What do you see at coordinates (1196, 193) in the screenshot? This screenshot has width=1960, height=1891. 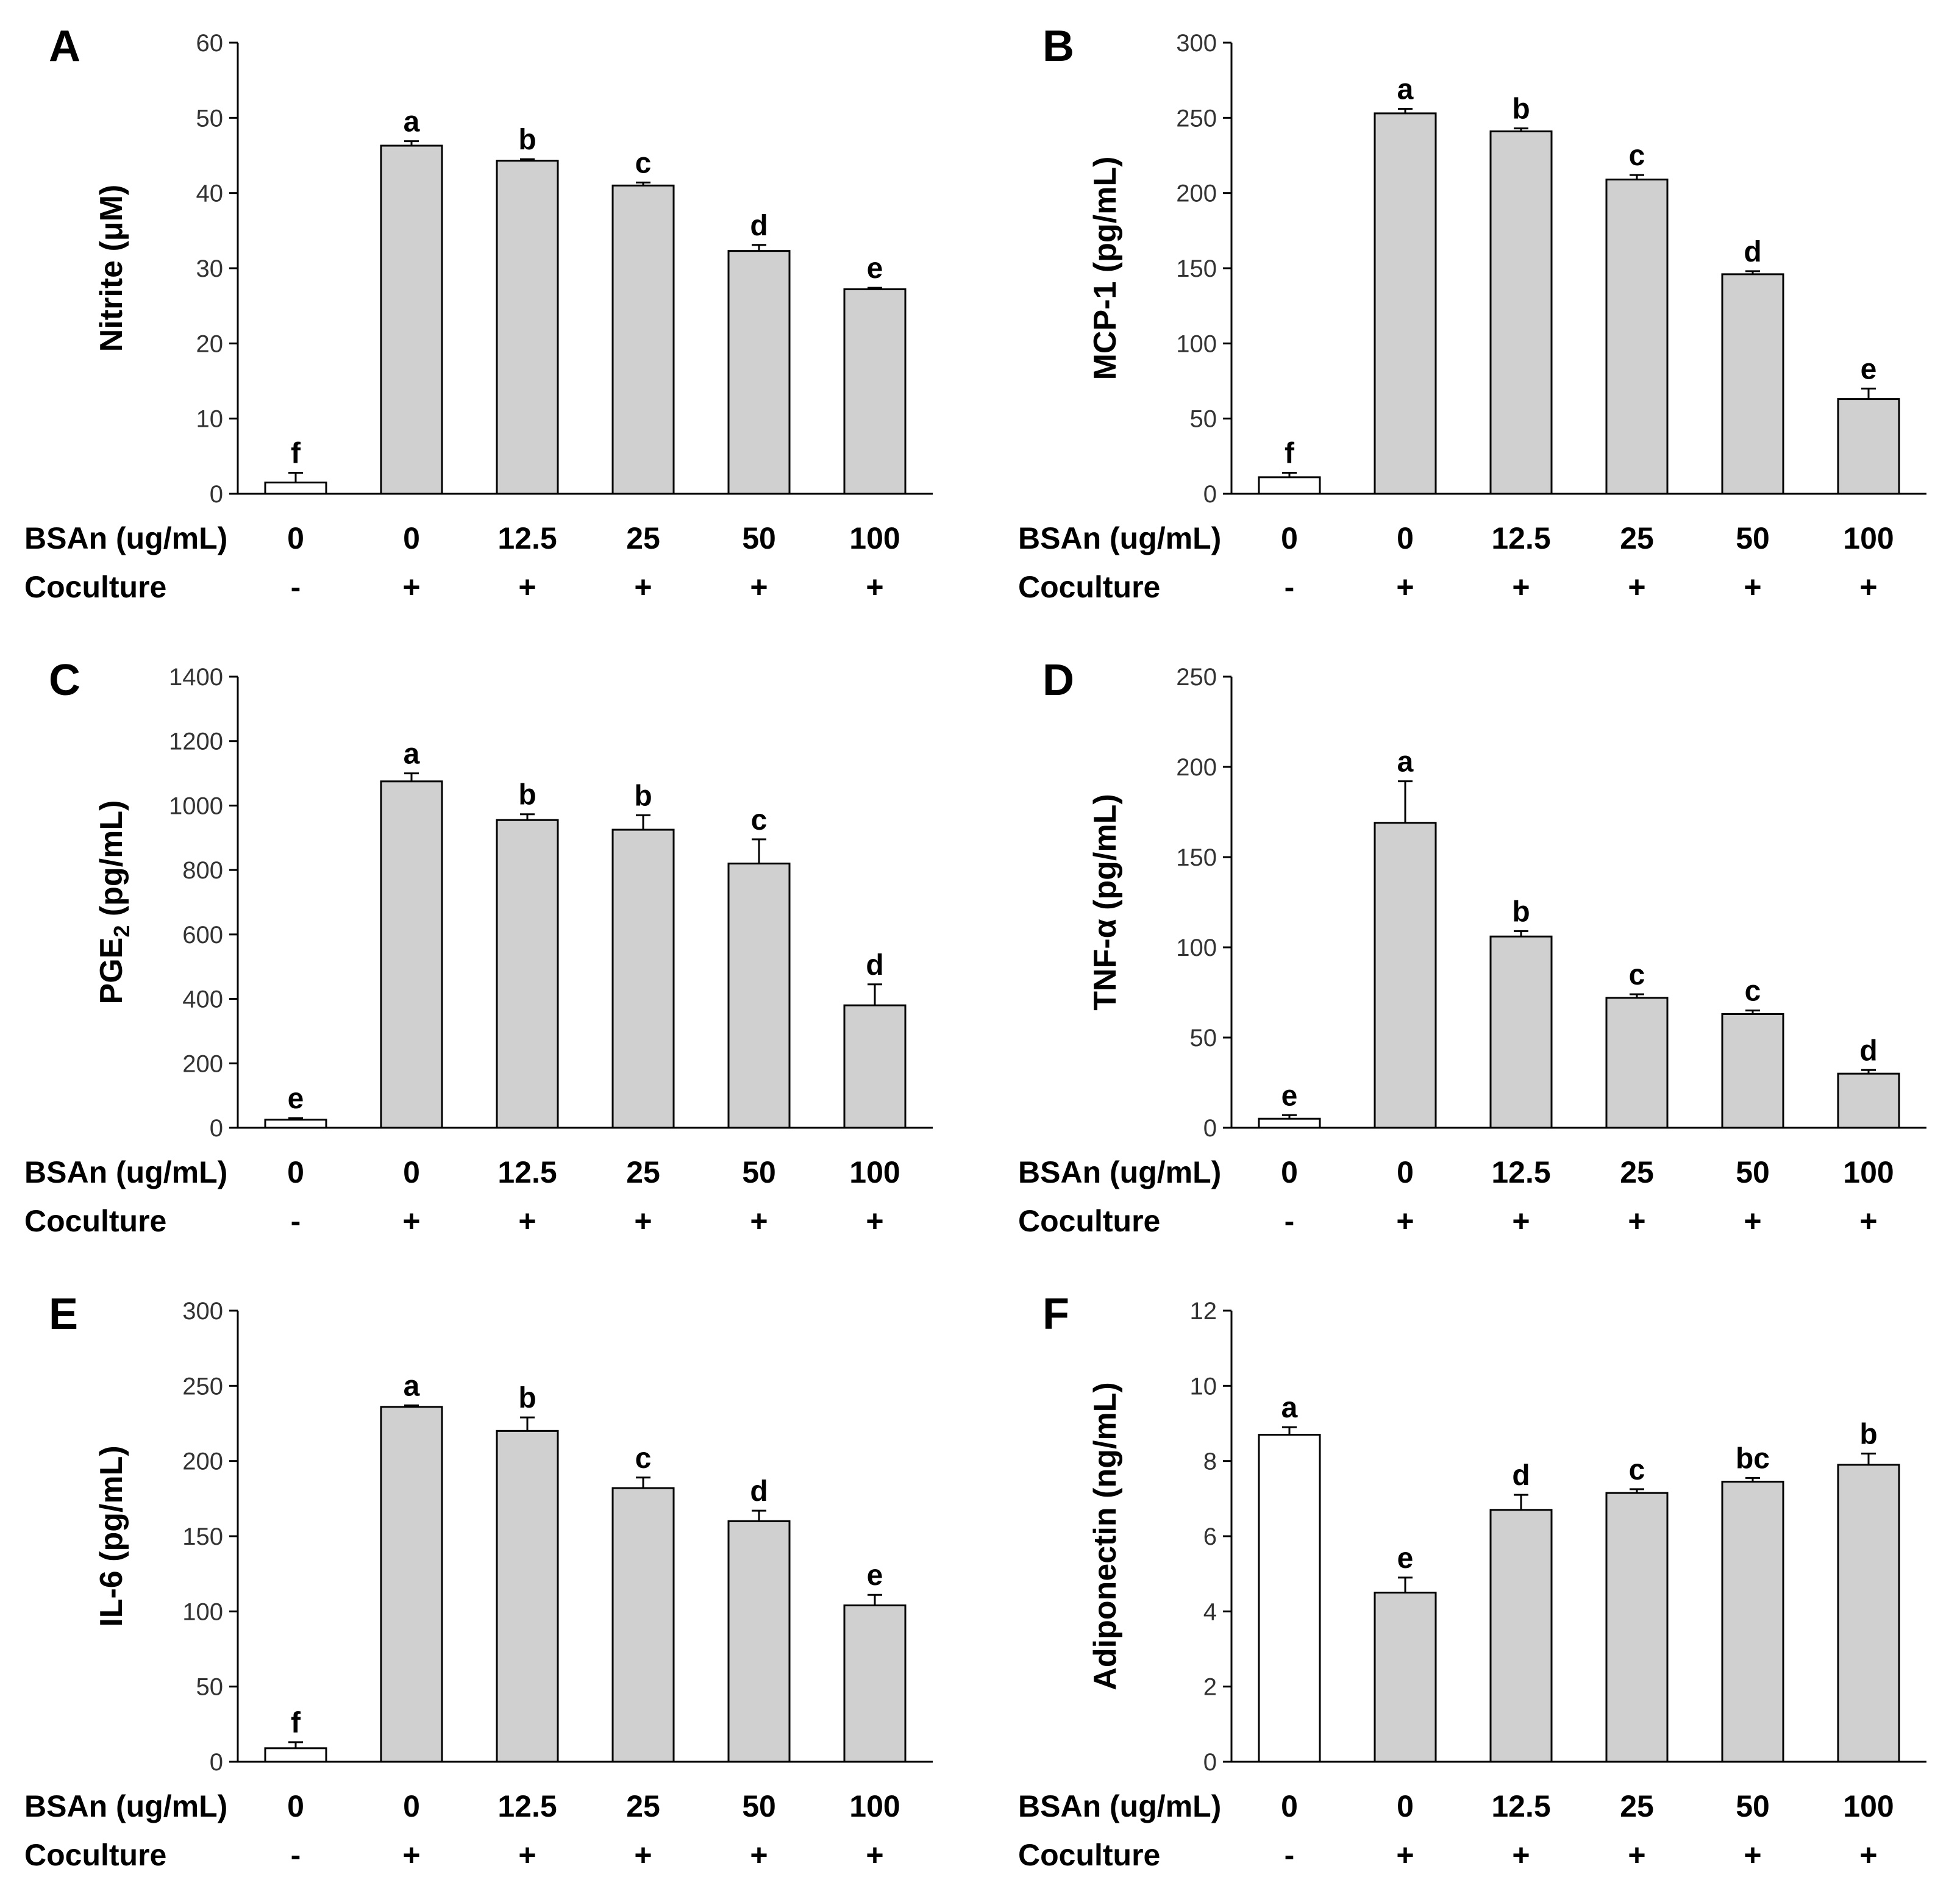 I see `y-tick-label: 200` at bounding box center [1196, 193].